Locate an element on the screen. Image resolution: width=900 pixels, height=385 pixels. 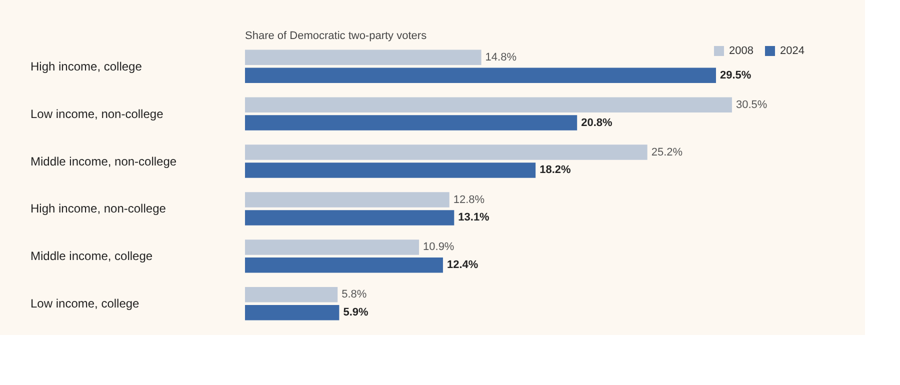
data-label: 25.2% is located at coordinates (667, 152).